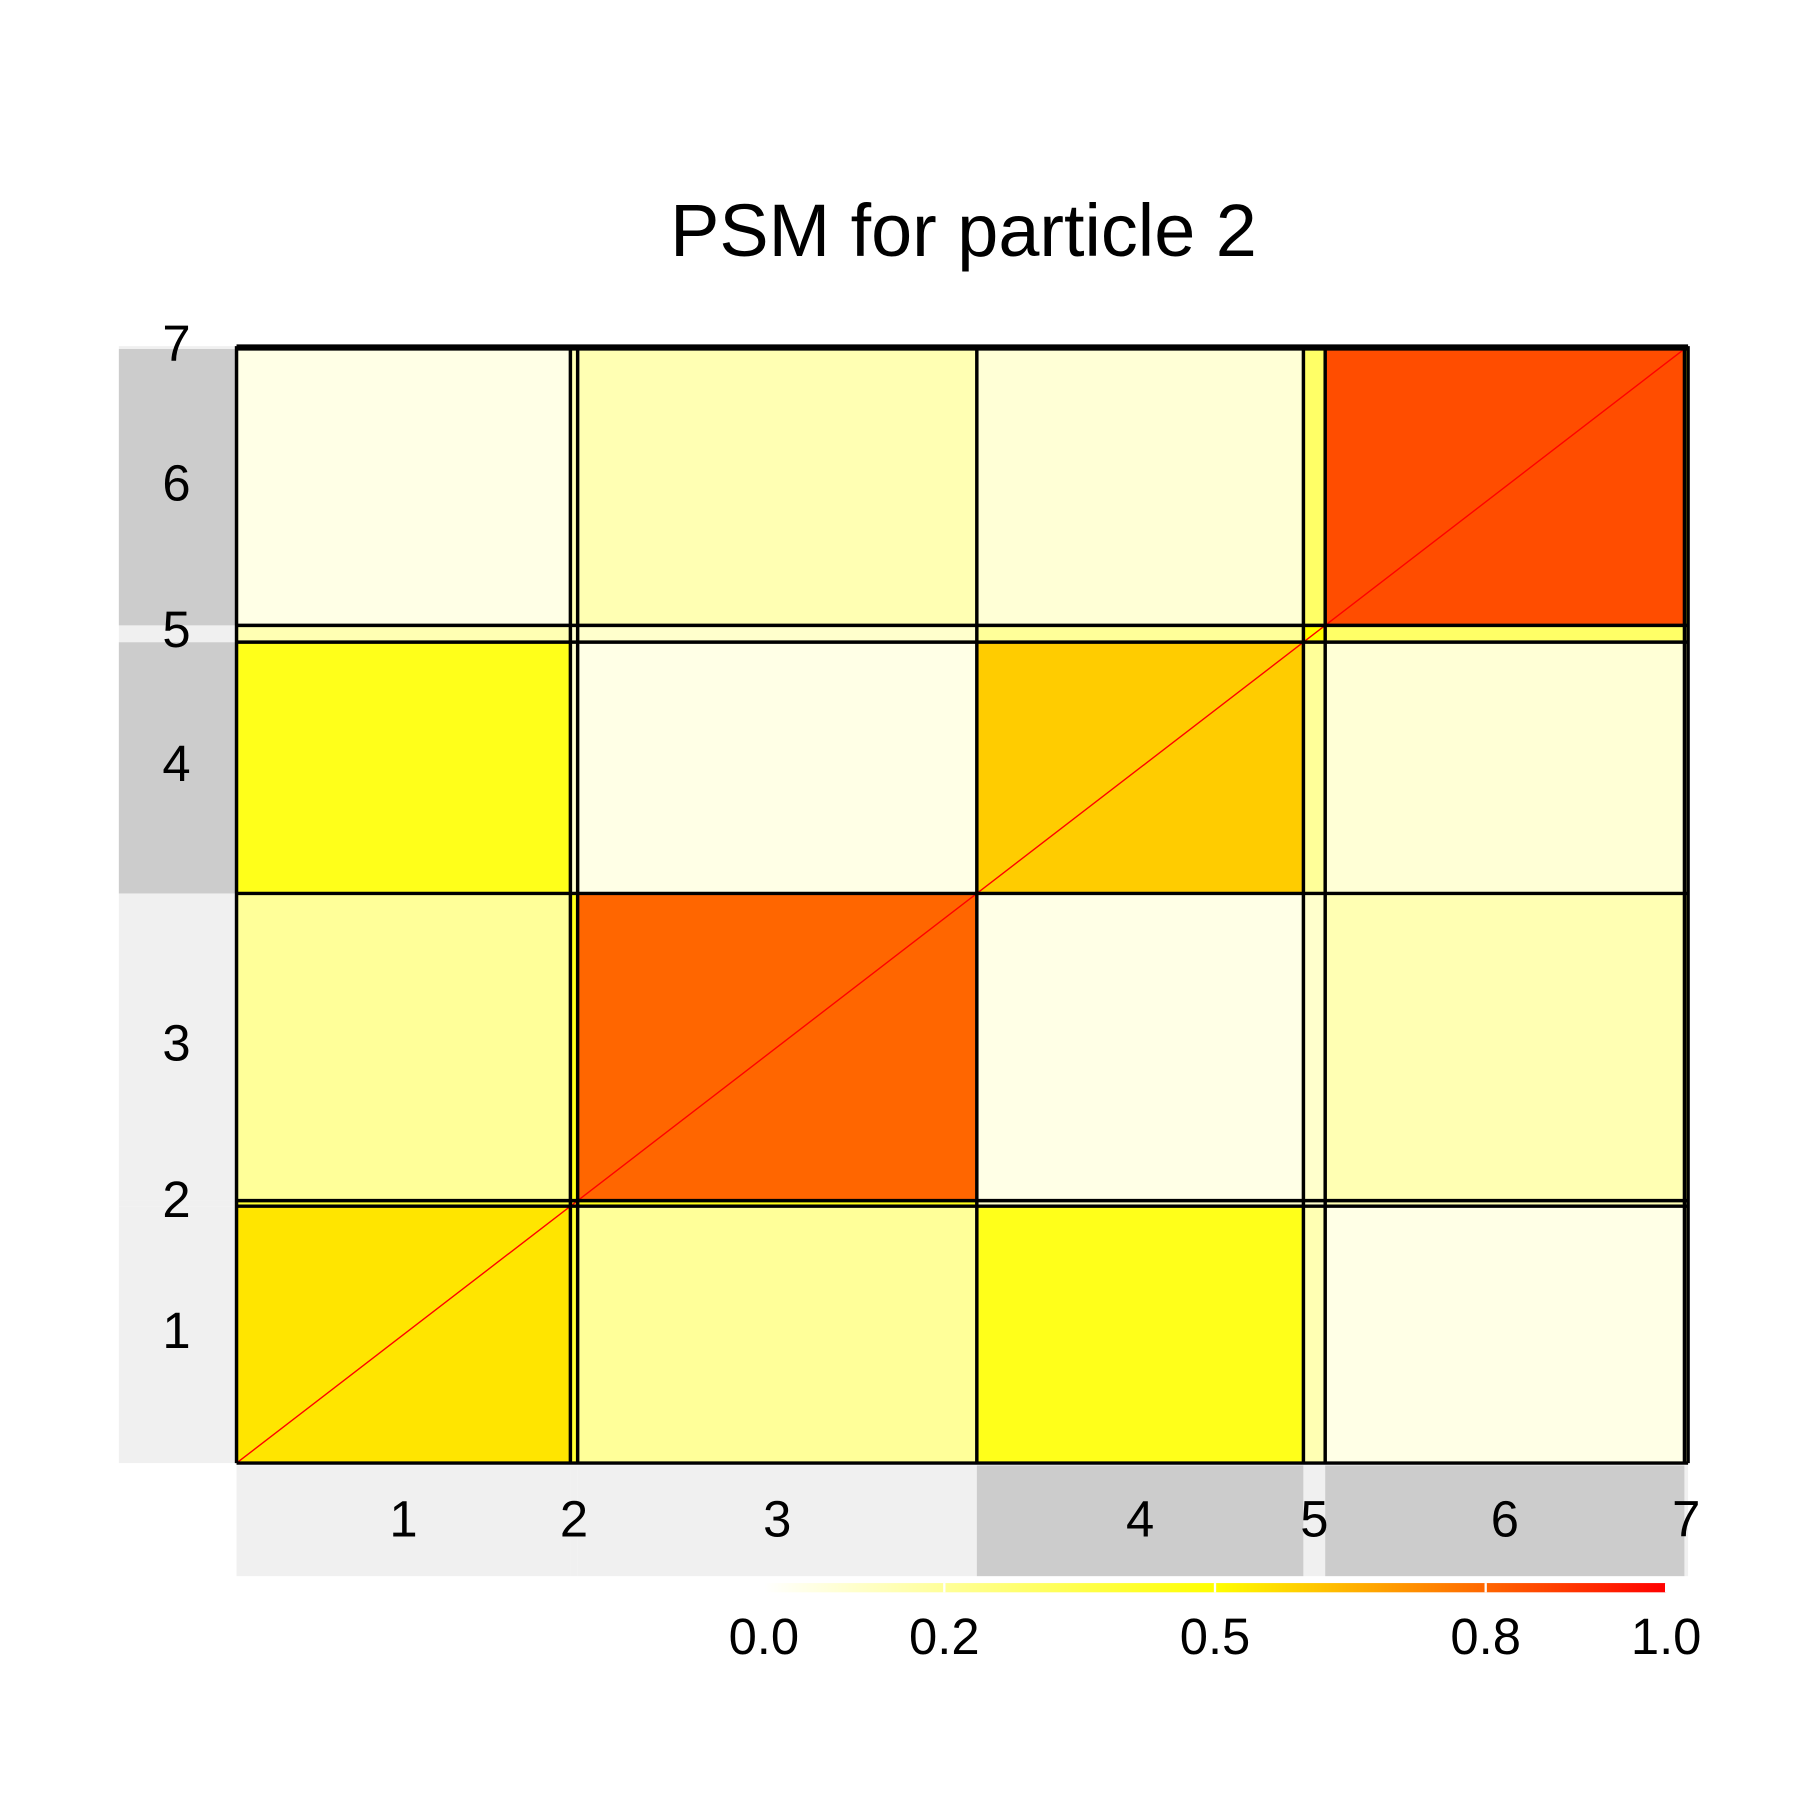 The width and height of the screenshot is (1800, 1800). I want to click on y-tick-label: 1, so click(176, 1330).